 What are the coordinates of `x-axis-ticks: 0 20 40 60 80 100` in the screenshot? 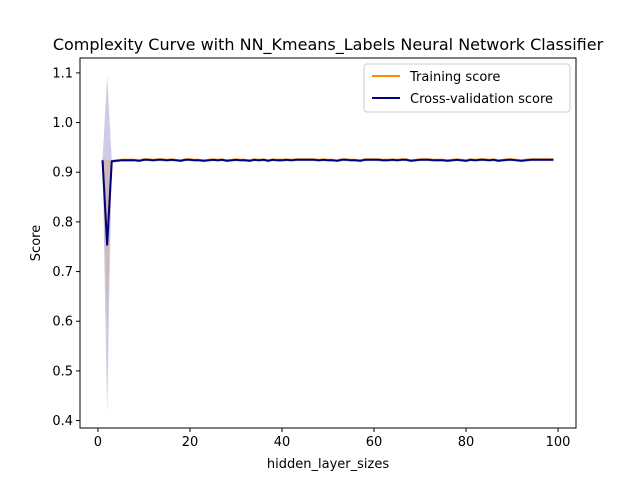 It's located at (332, 439).